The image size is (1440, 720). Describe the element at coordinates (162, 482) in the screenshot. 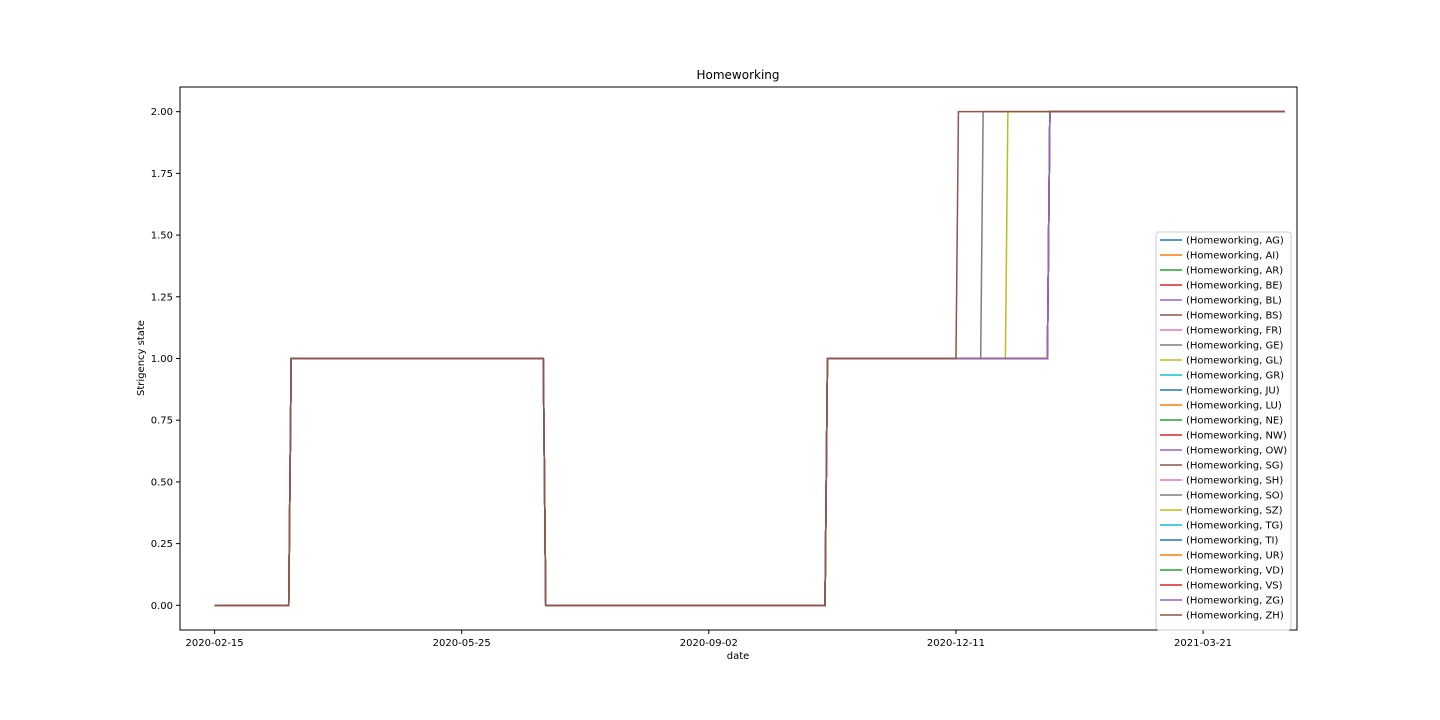

I see `y-tick-label: 0.50` at that location.